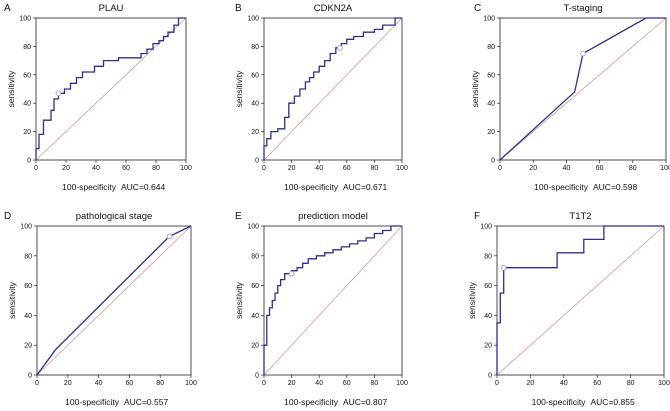 Image resolution: width=670 pixels, height=411 pixels. What do you see at coordinates (365, 187) in the screenshot?
I see `auc-label: AUC=0.671` at bounding box center [365, 187].